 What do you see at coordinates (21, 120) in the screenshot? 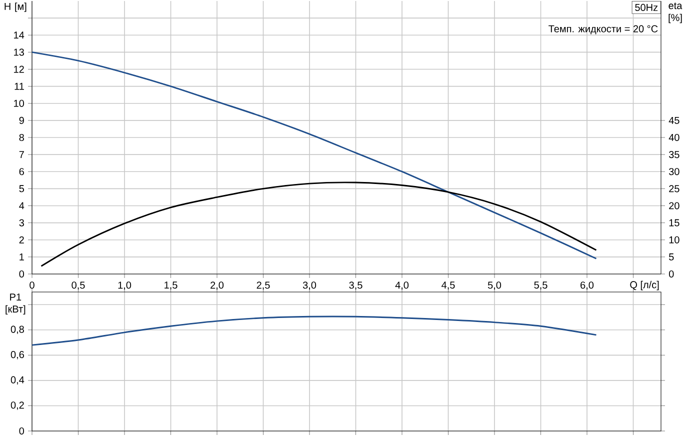
I see `y-tick-label: 9` at bounding box center [21, 120].